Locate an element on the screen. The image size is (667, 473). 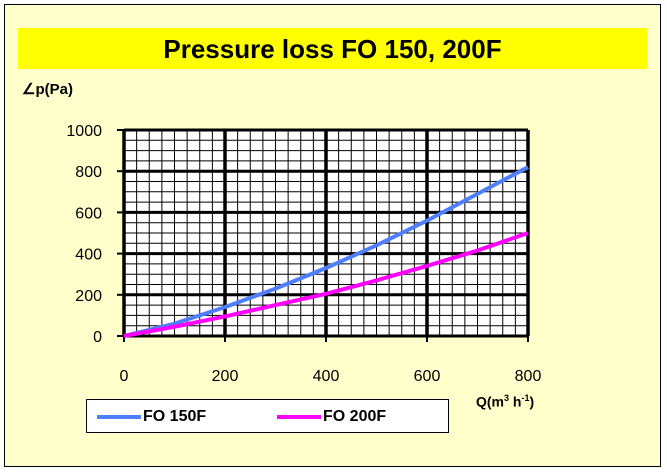
x-axis-label-q: Q(m is located at coordinates (490, 401).